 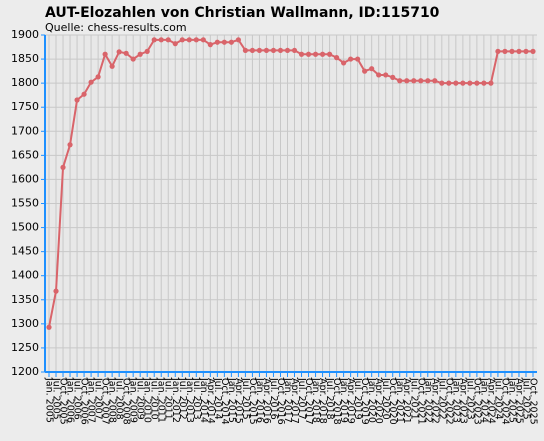 What do you see at coordinates (25, 299) in the screenshot?
I see `y-tick-label: 1350` at bounding box center [25, 299].